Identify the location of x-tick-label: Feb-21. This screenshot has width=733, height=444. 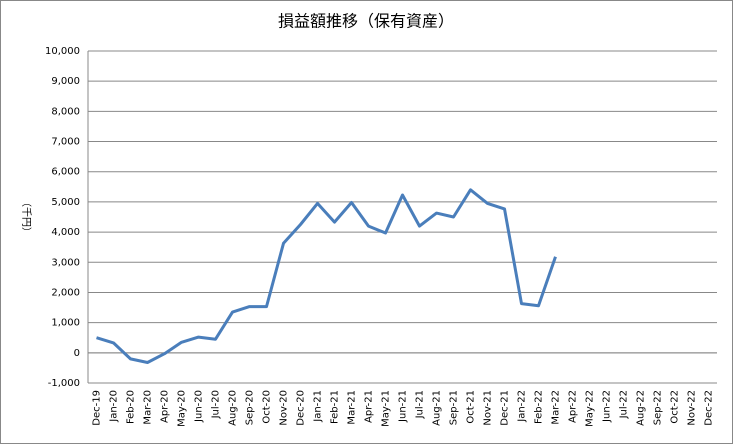
(335, 407).